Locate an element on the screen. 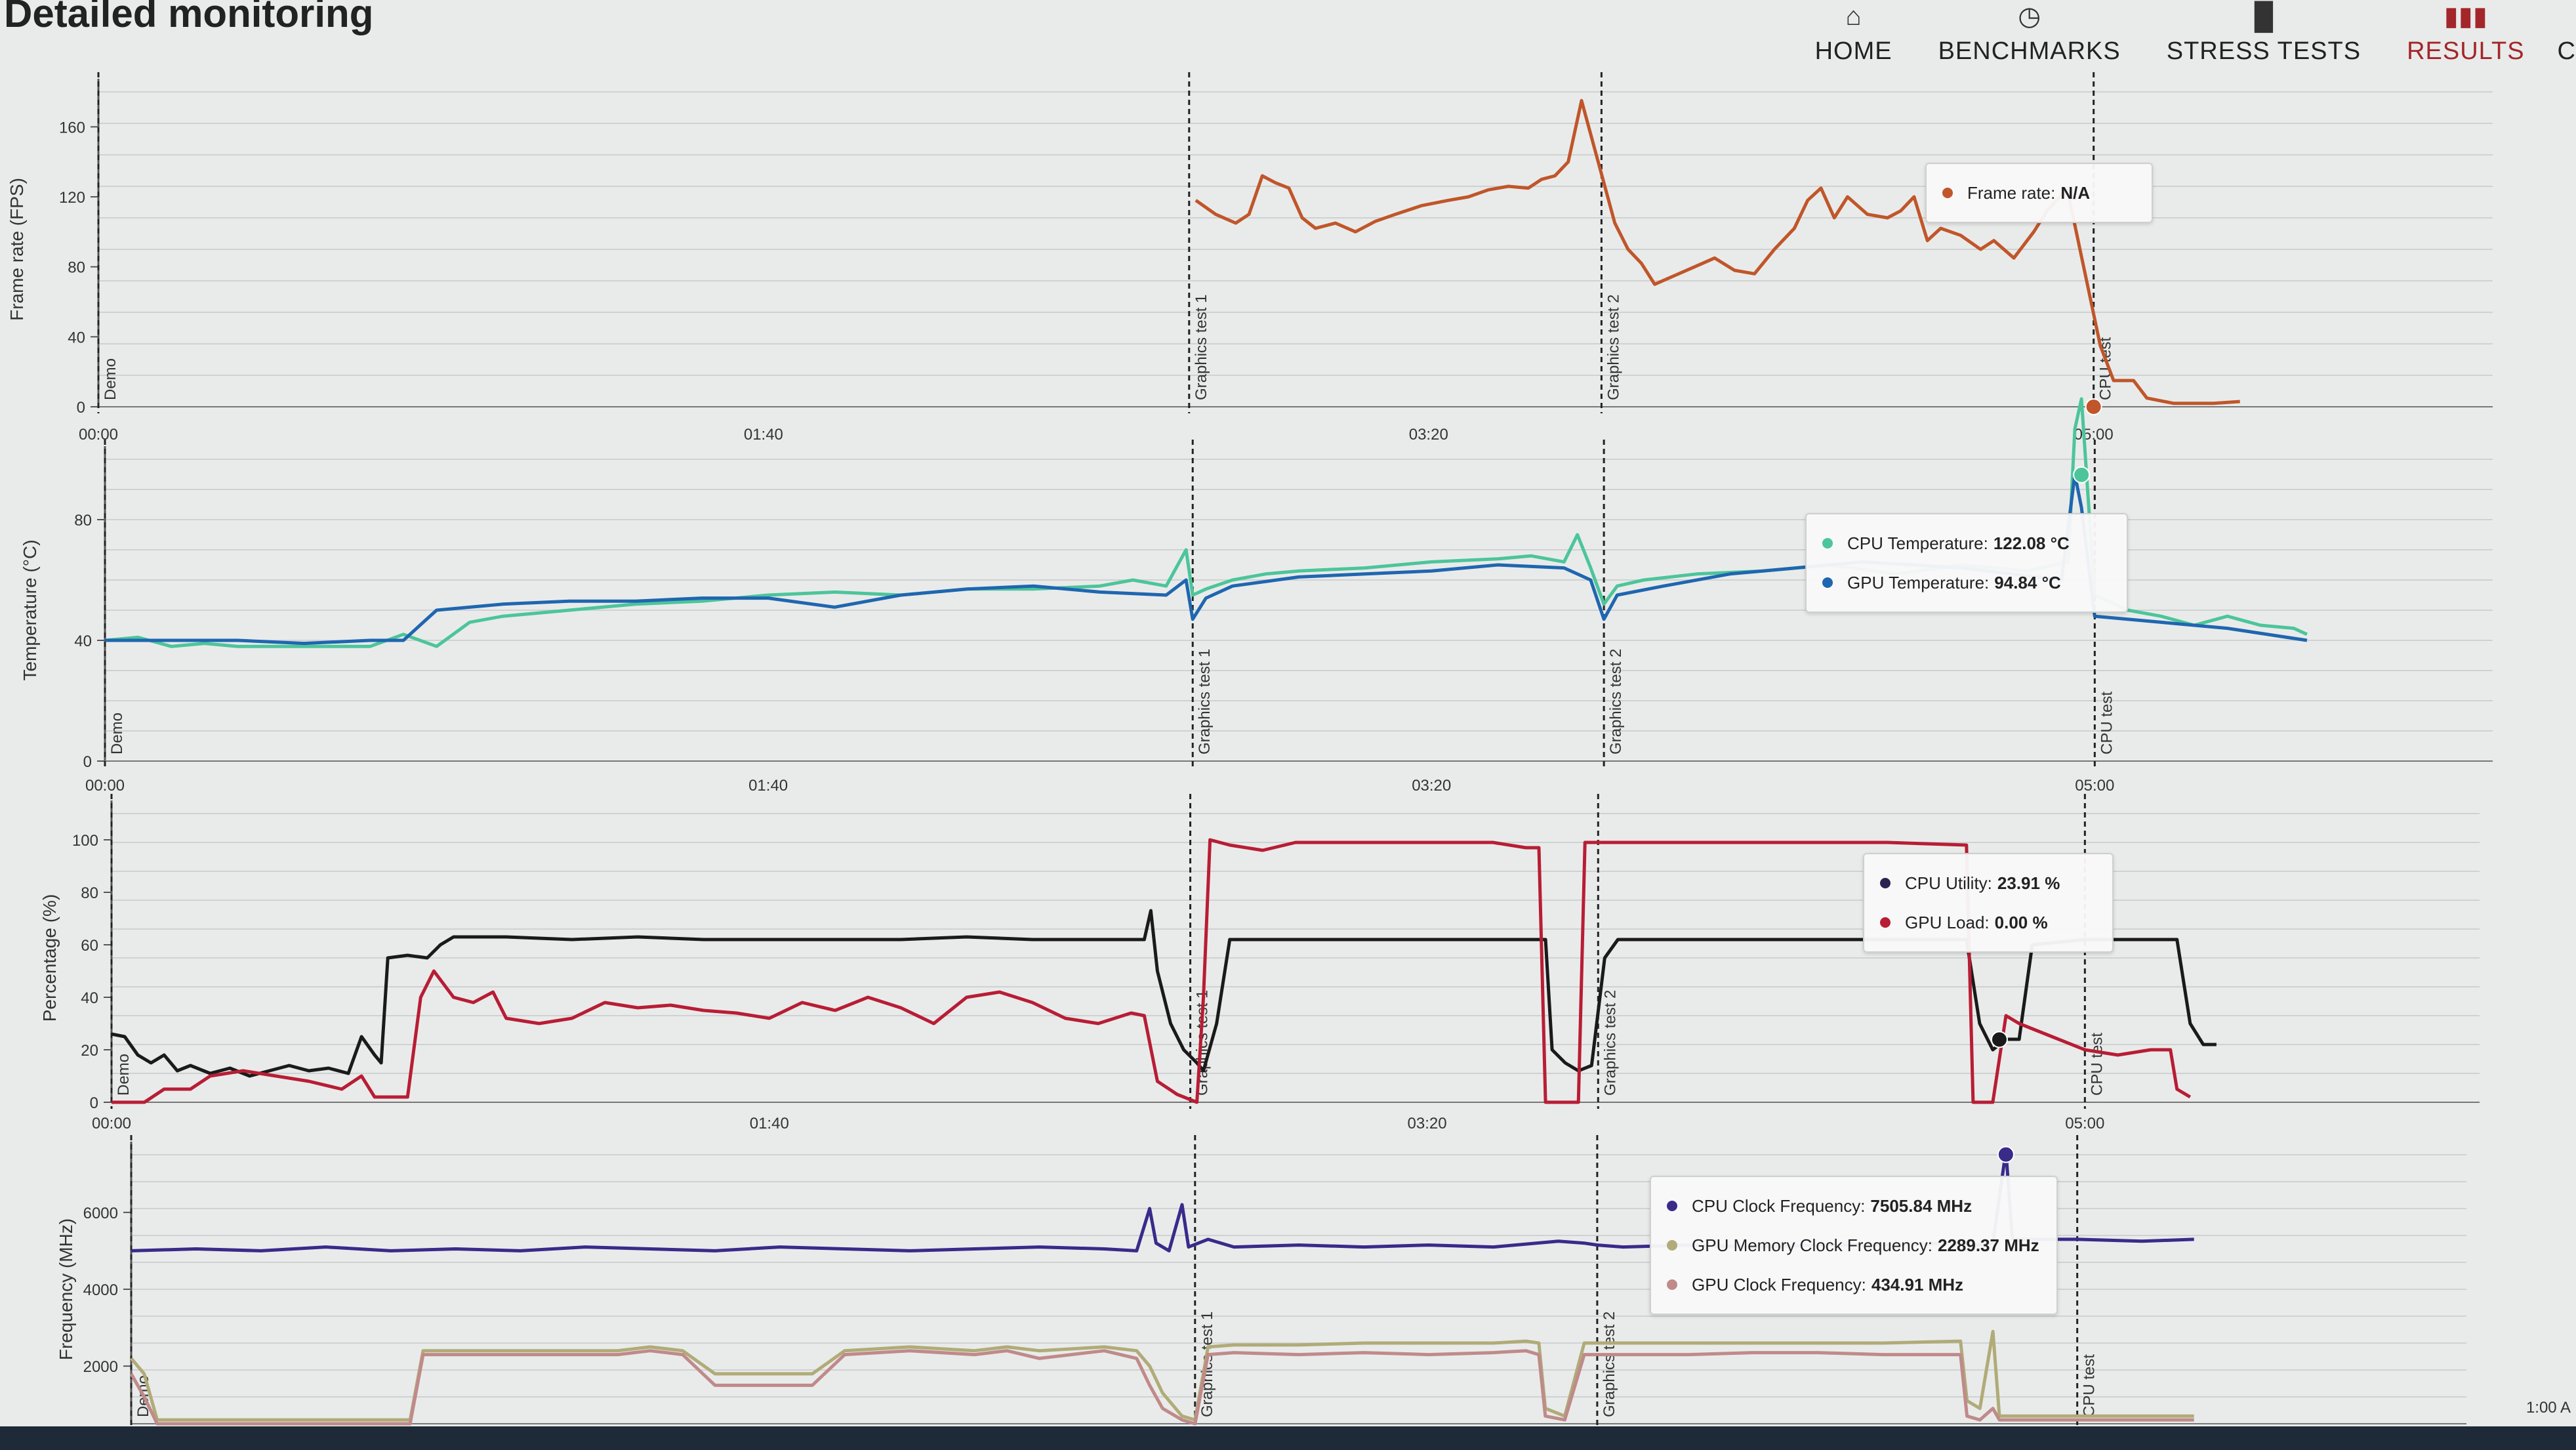 This screenshot has width=2576, height=1450. tooltip-value: 23.91 % is located at coordinates (2028, 883).